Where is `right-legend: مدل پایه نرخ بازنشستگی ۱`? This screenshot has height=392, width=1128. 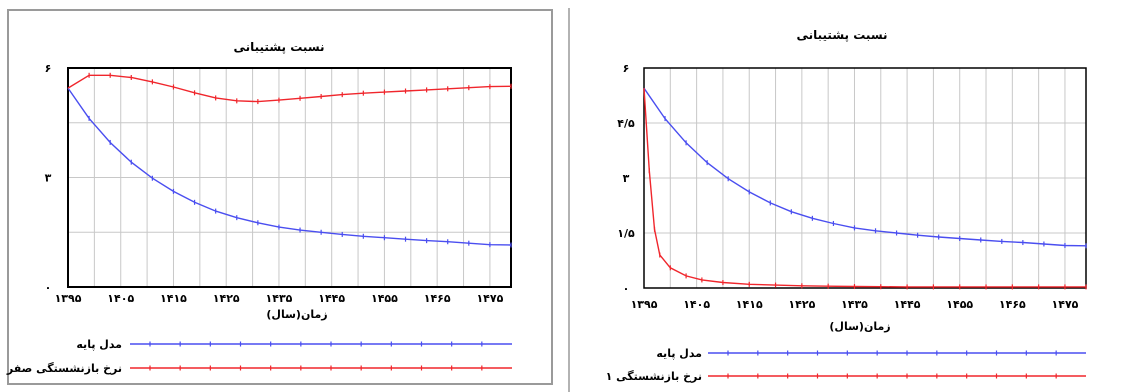 right-legend: مدل پایه نرخ بازنشستگی ۱ is located at coordinates (846, 365).